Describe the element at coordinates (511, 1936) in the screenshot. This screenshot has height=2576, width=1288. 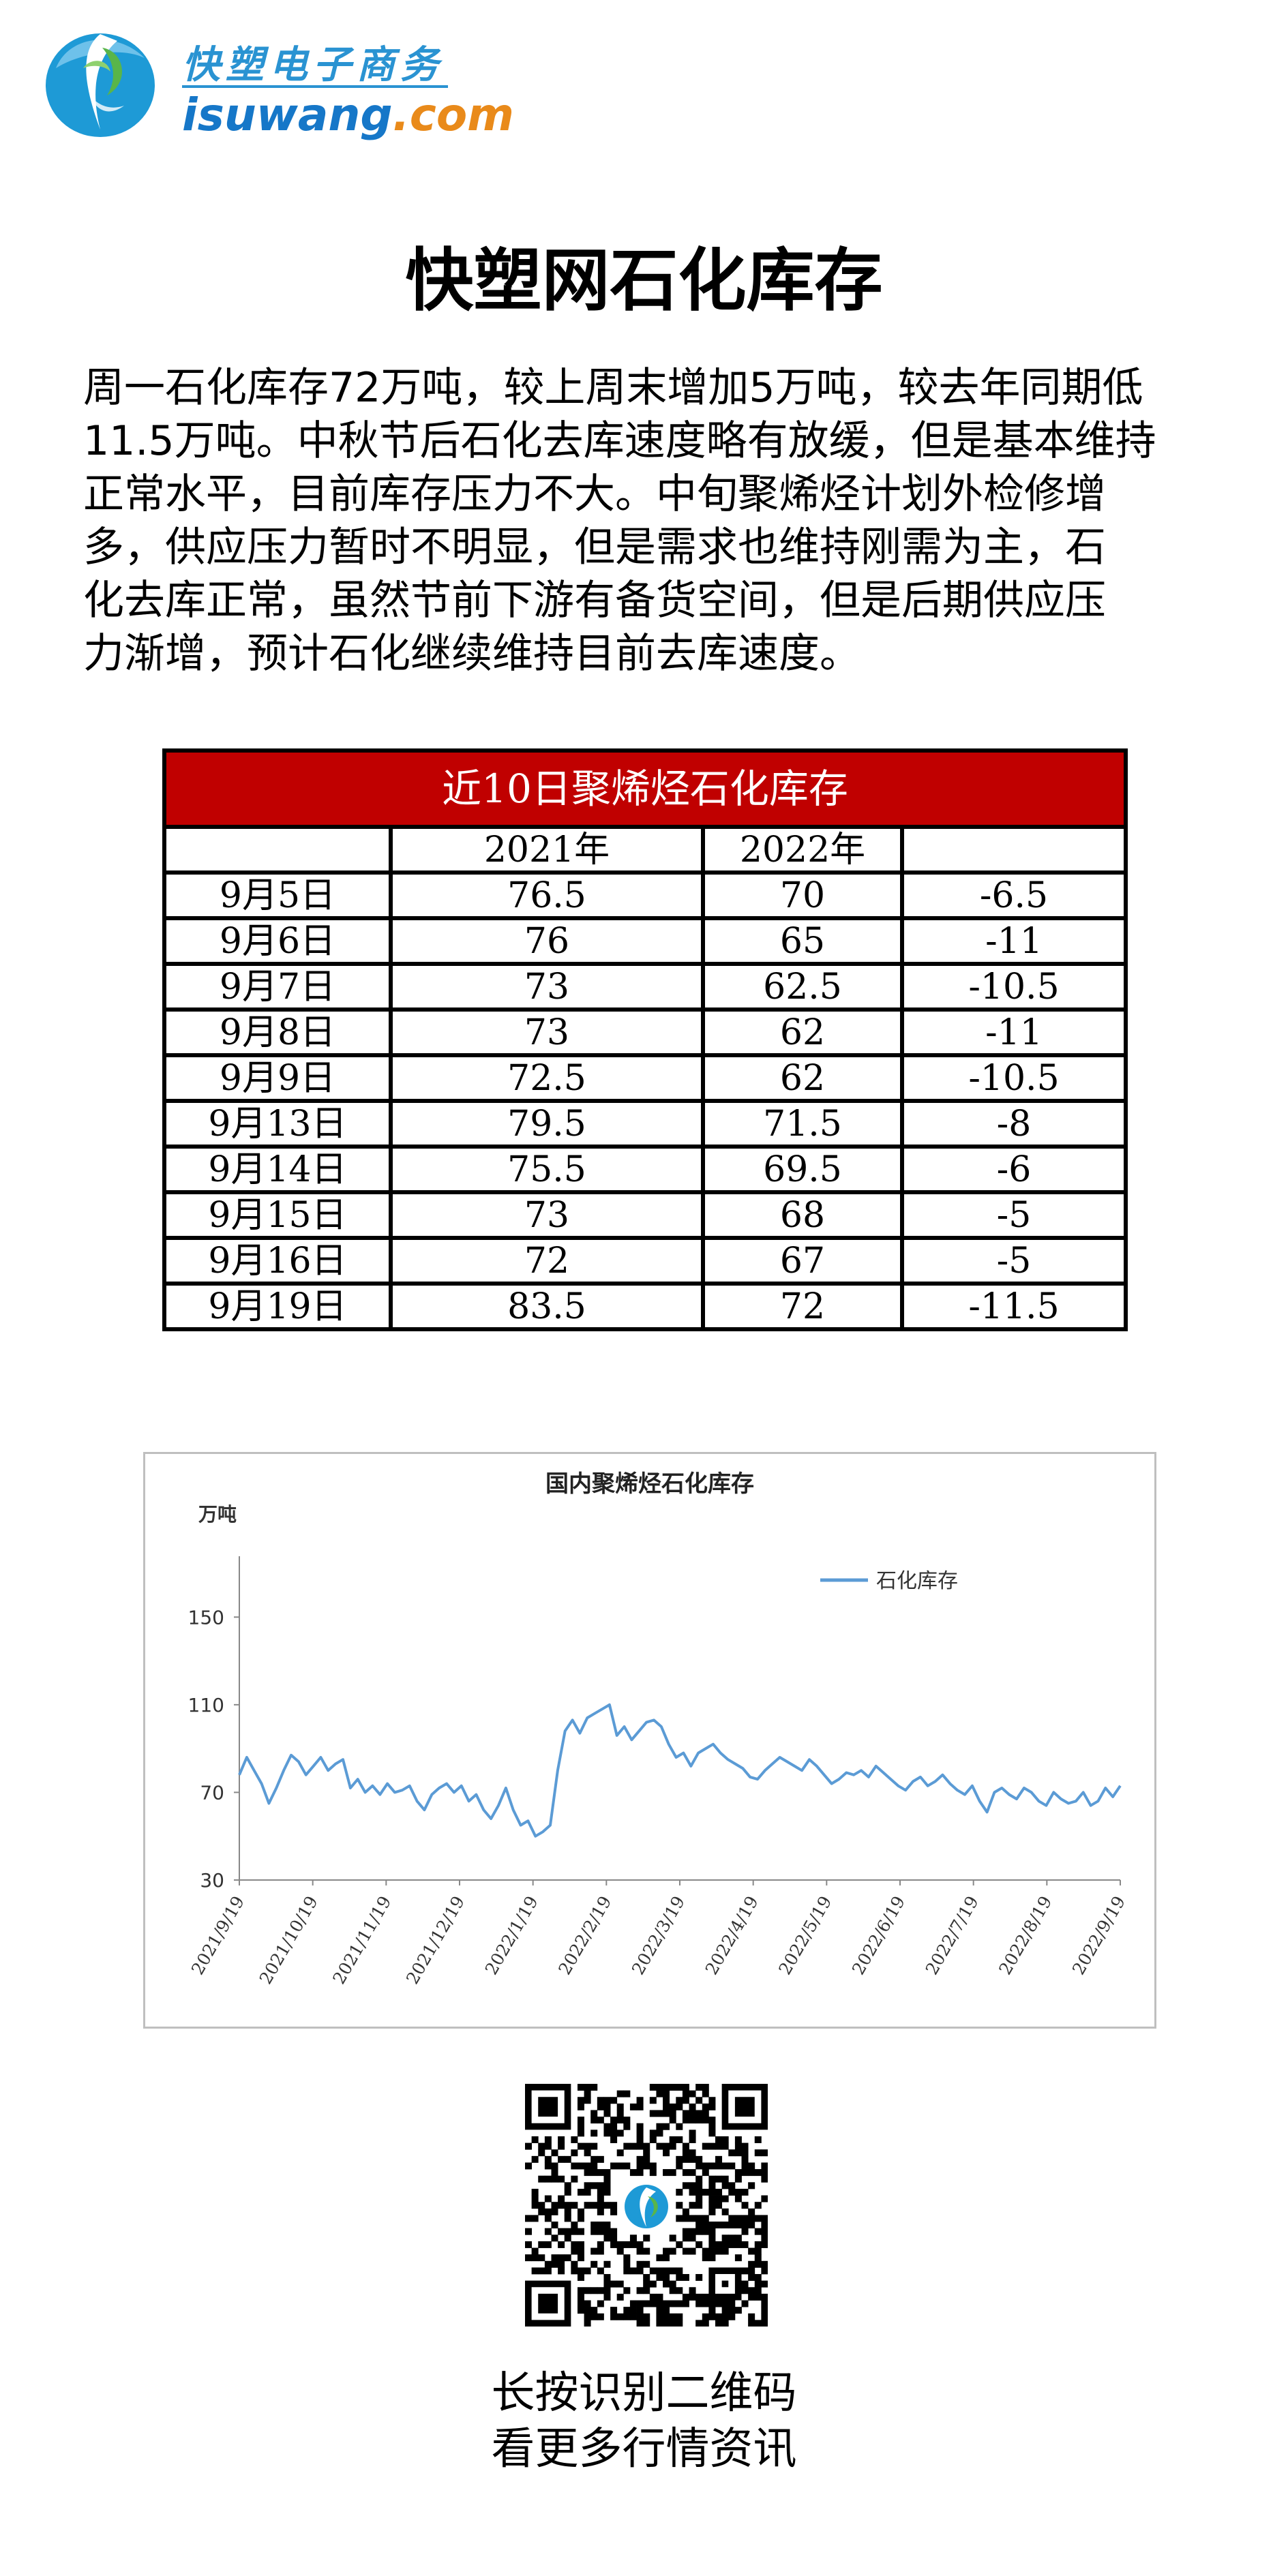
I see `x-tick-label: 2022/1/19` at that location.